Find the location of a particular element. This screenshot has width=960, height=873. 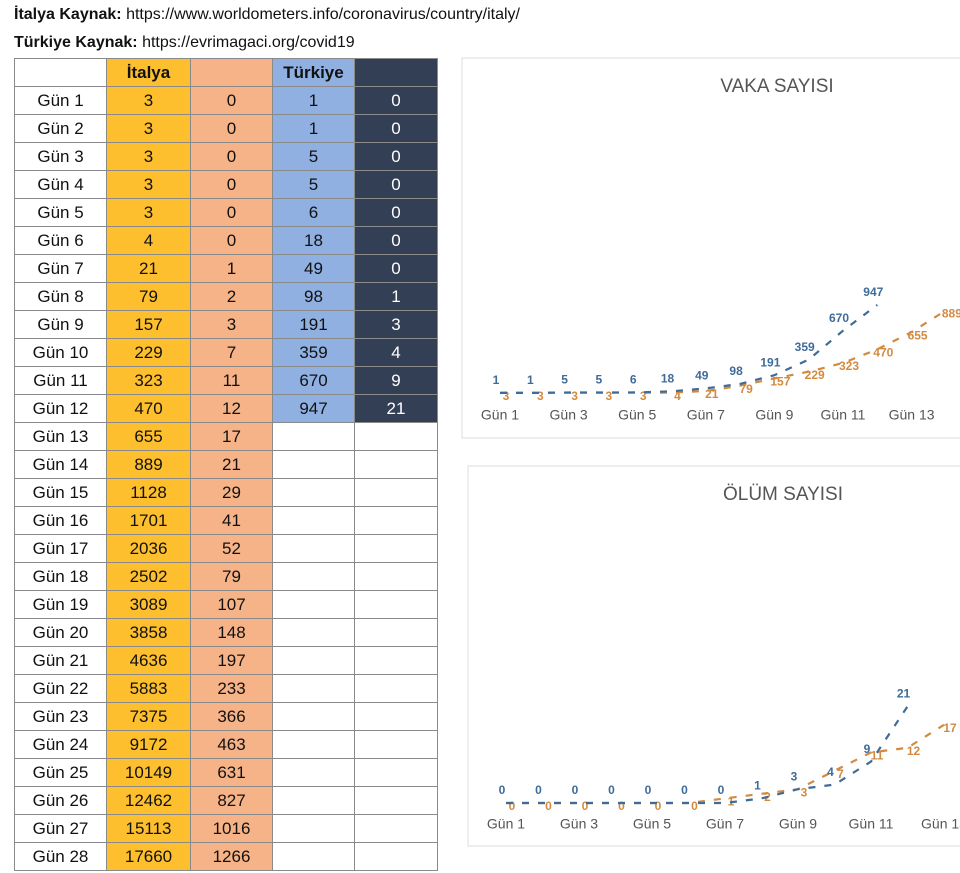

table-row: Gün 13 655 17 is located at coordinates (226, 436).